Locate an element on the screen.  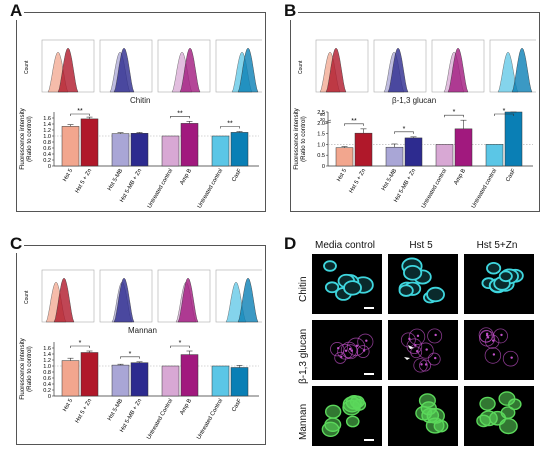
panel-b-histogram-label: β-1,3 glucan is located at coordinates (414, 100).